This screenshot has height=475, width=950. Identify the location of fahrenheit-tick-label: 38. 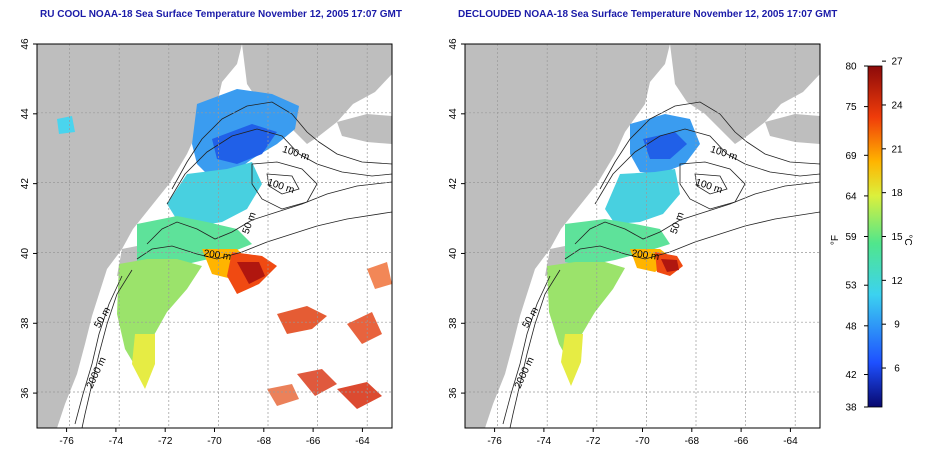
(851, 408).